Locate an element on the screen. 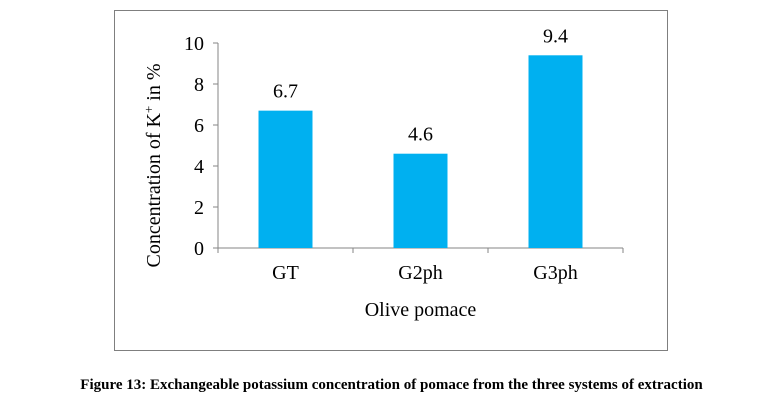 This screenshot has width=783, height=413. y-tick-label: 2 is located at coordinates (199, 208).